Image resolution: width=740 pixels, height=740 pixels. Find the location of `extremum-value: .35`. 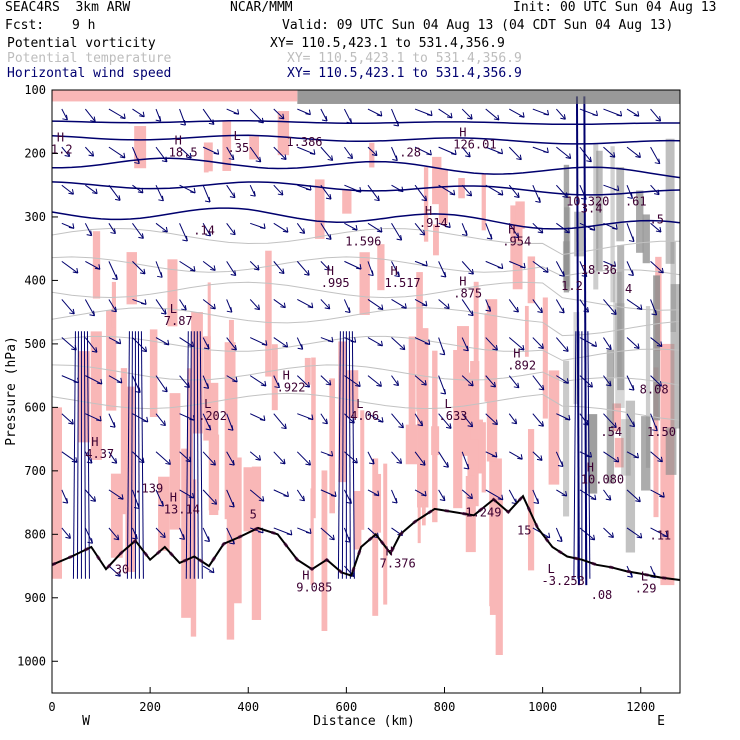

extremum-value: .35 is located at coordinates (239, 148).